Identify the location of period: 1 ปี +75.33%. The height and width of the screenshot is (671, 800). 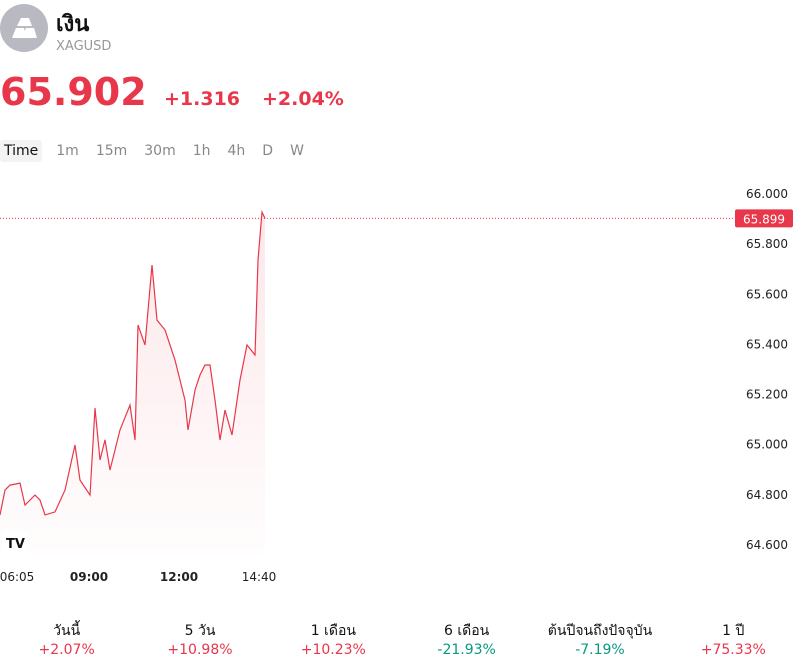
(733, 639).